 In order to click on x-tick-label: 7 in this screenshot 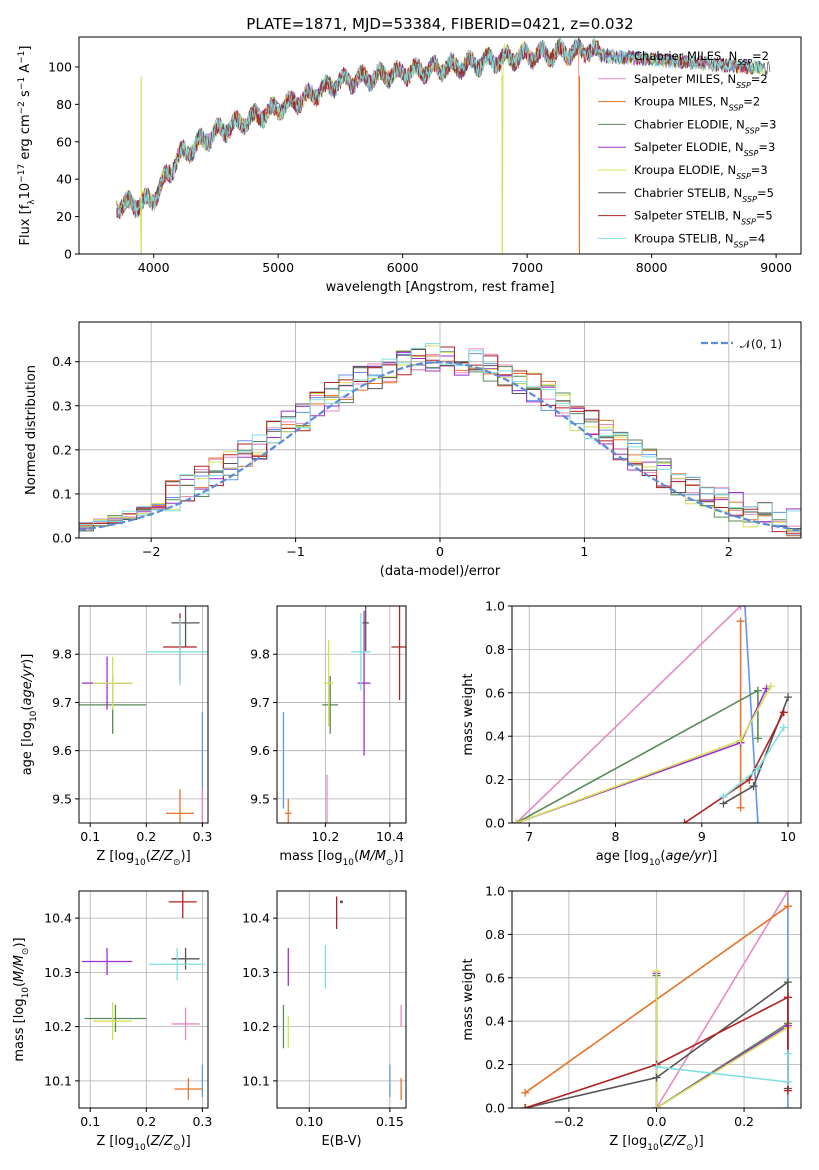, I will do `click(529, 836)`.